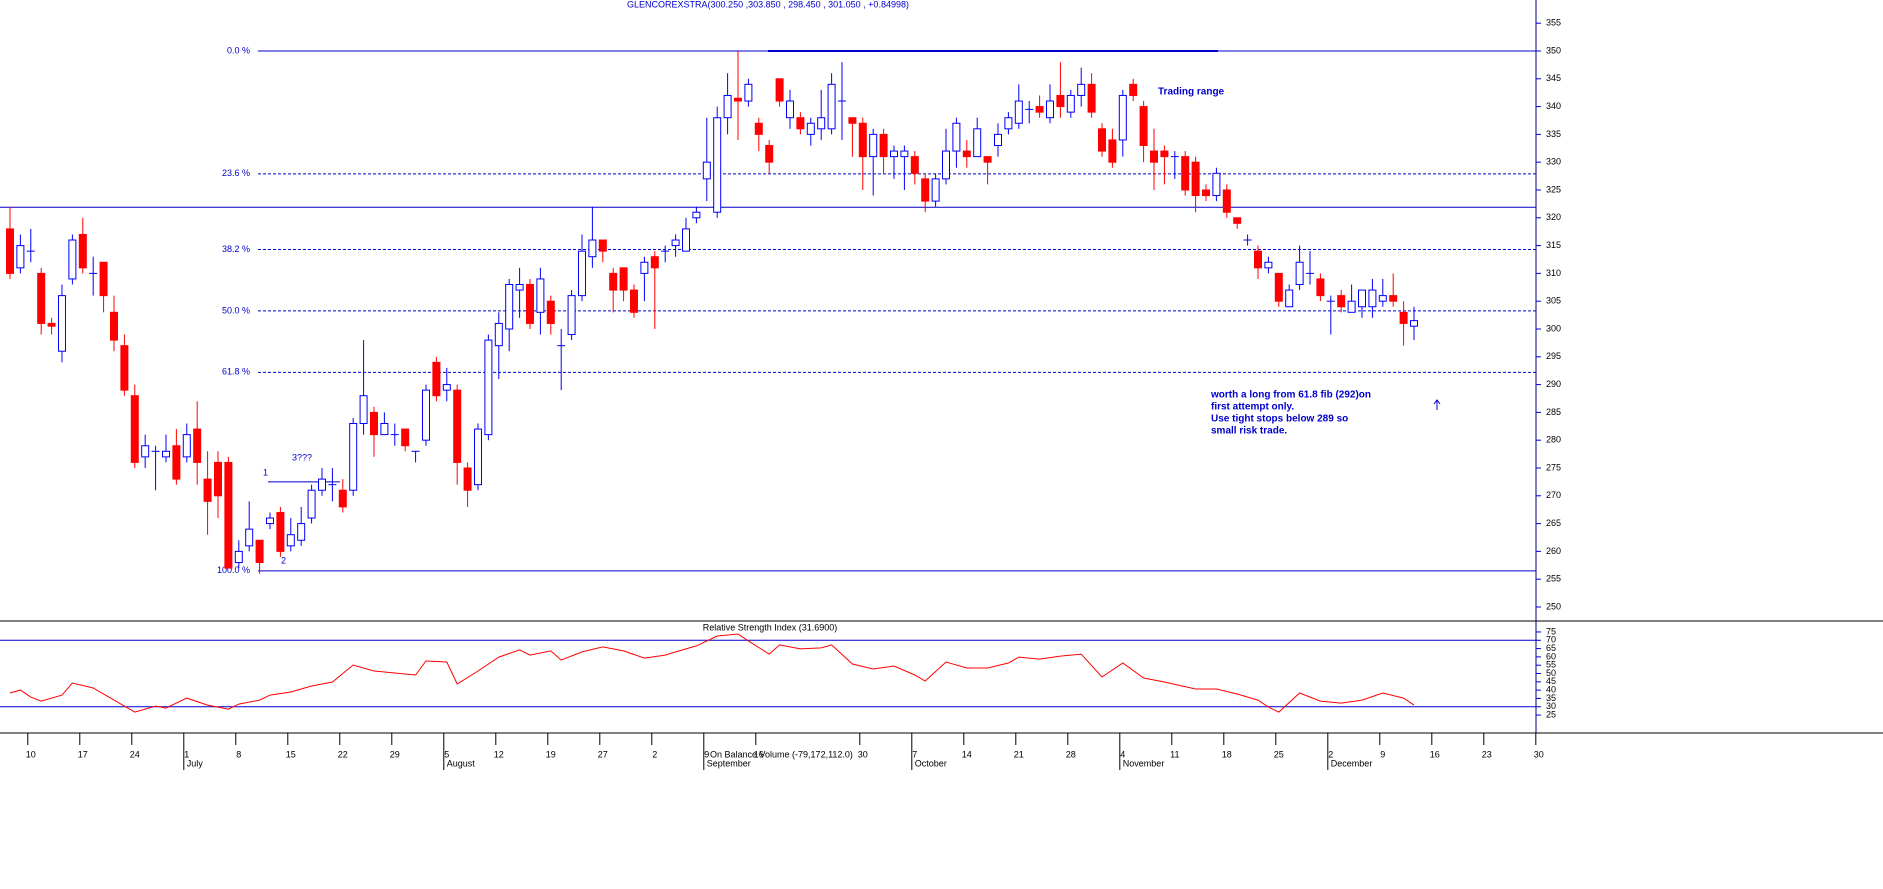 This screenshot has width=1883, height=889. What do you see at coordinates (1487, 754) in the screenshot?
I see `x-tick-label: 23` at bounding box center [1487, 754].